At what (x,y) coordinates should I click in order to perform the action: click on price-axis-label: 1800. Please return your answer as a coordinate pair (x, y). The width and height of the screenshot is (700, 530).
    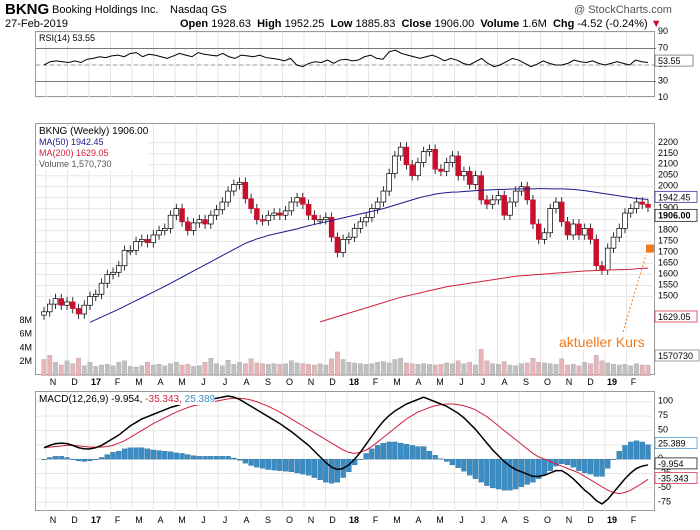
    Looking at the image, I should click on (668, 230).